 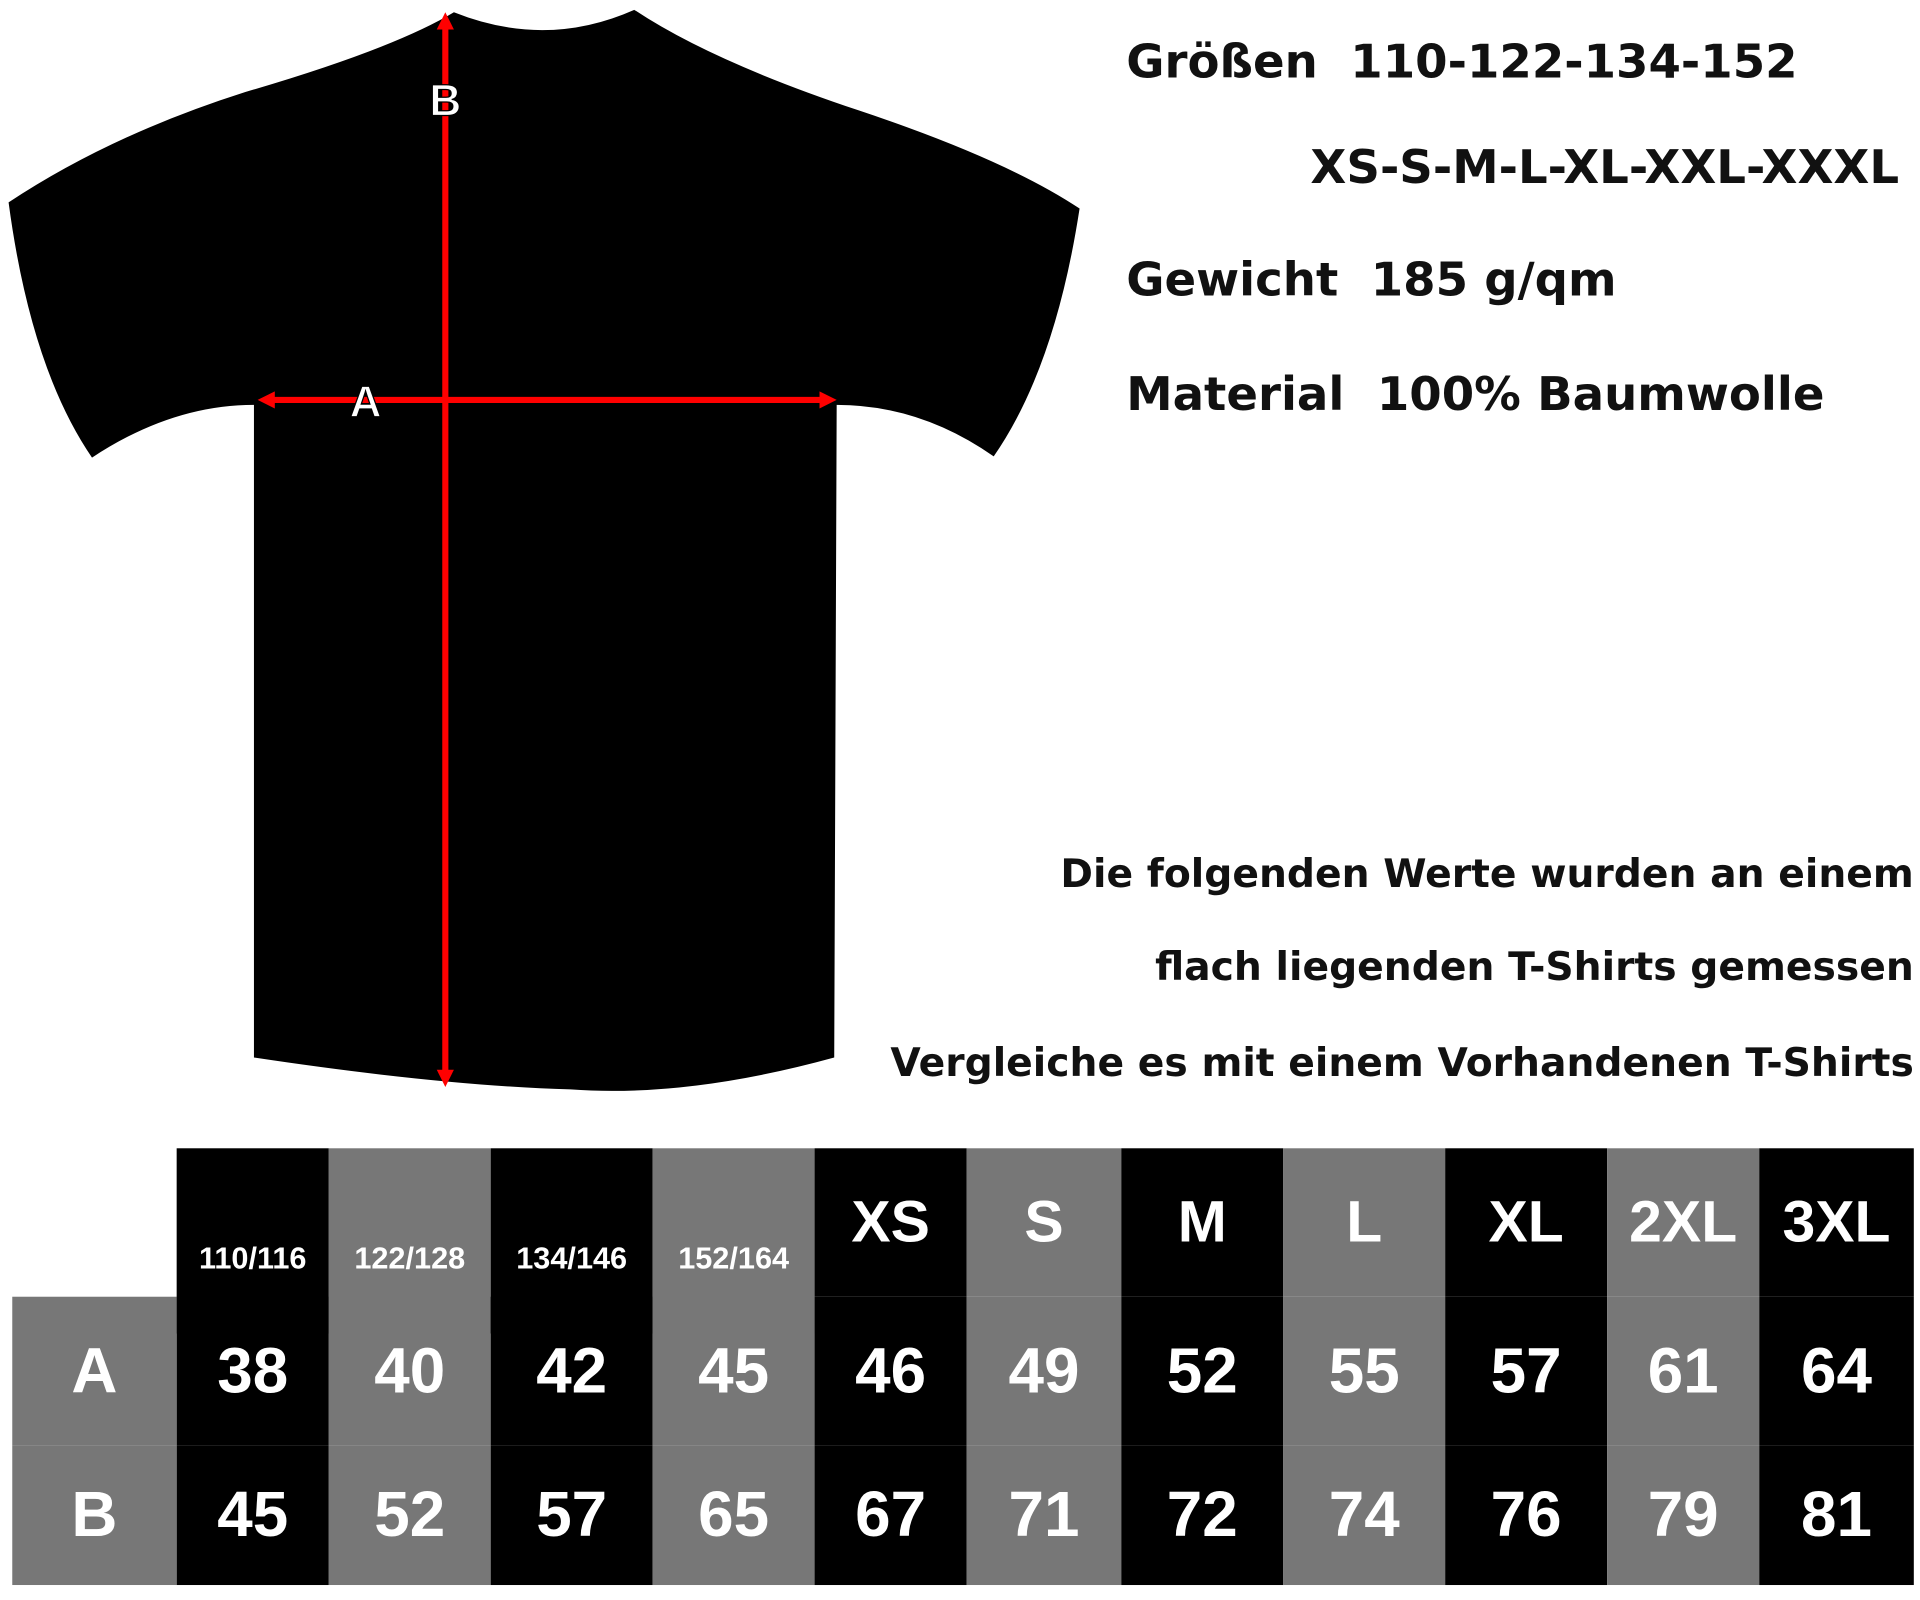 What do you see at coordinates (445, 100) in the screenshot?
I see `label-b: B` at bounding box center [445, 100].